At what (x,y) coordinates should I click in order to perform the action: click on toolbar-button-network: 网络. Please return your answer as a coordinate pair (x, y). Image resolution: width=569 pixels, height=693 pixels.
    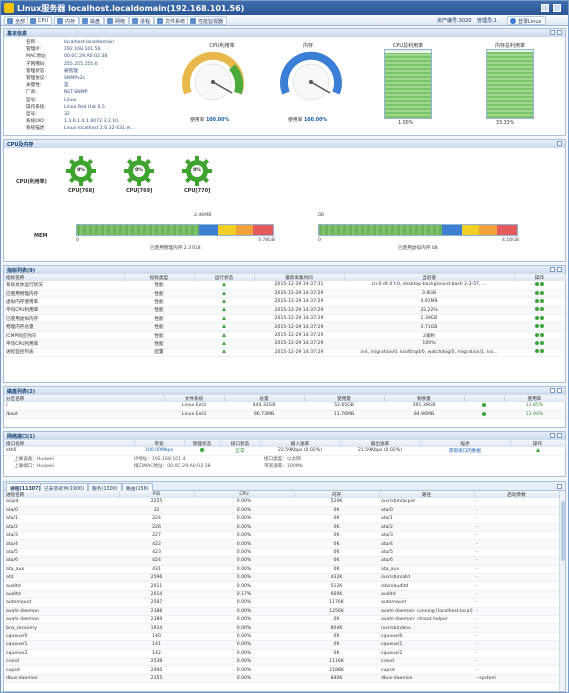
    Looking at the image, I should click on (117, 20).